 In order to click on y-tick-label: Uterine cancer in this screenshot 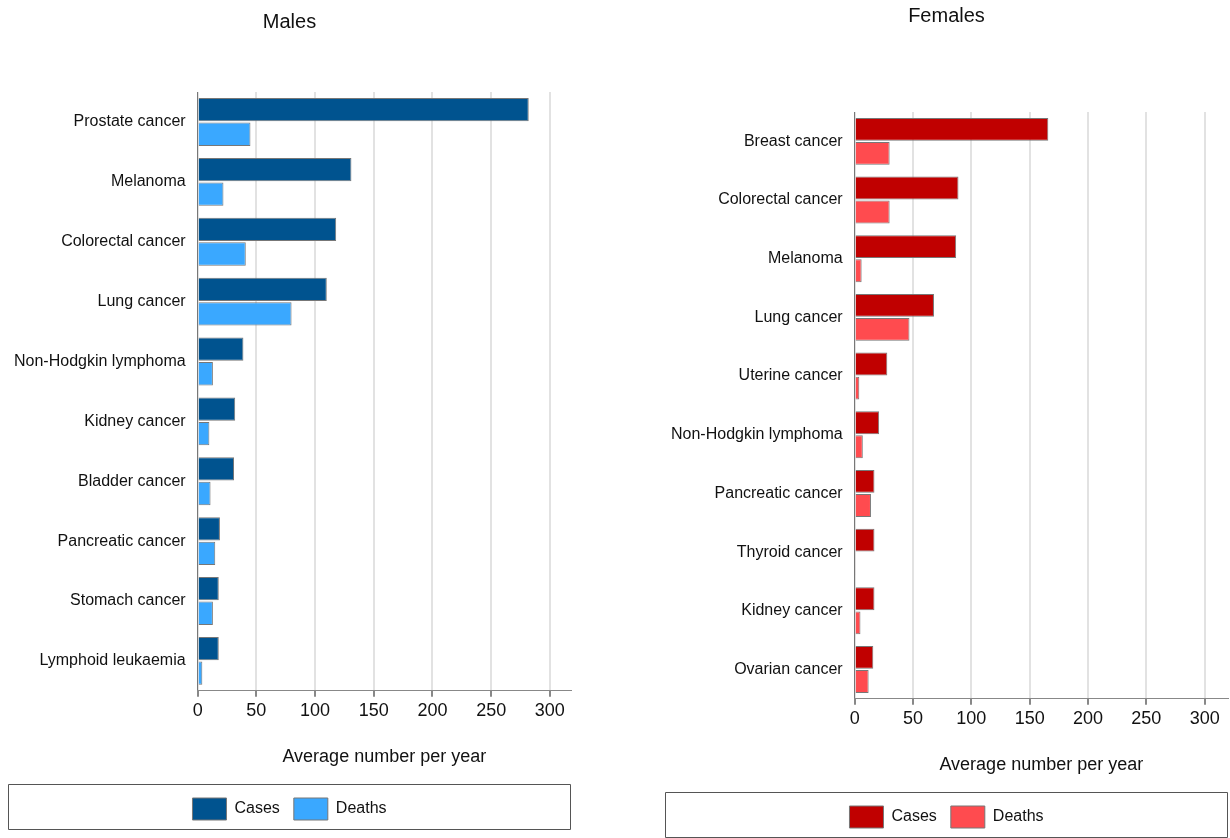, I will do `click(791, 375)`.